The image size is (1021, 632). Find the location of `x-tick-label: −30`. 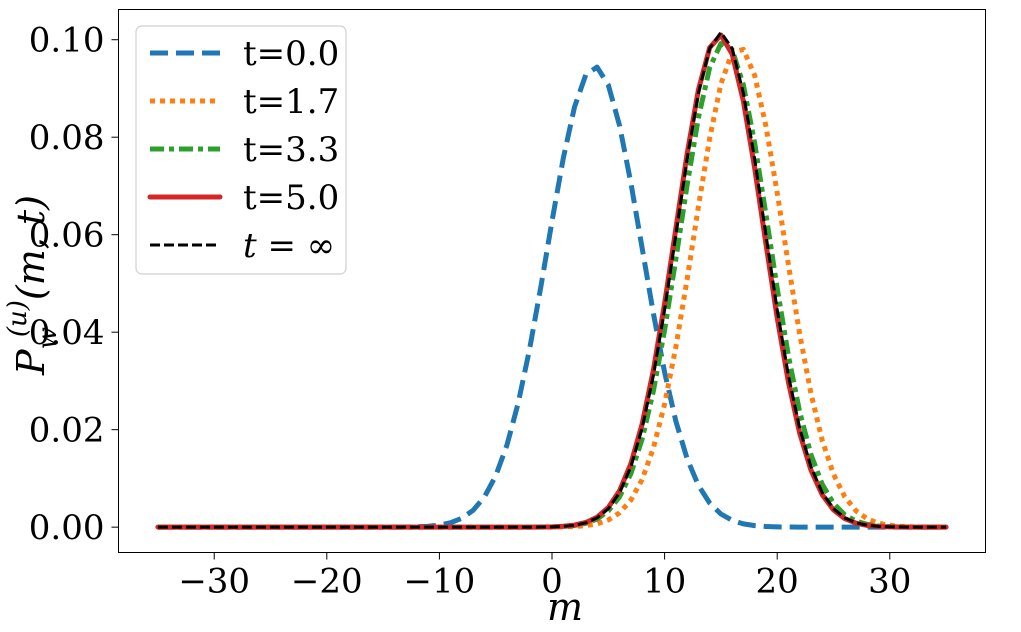

x-tick-label: −30 is located at coordinates (214, 582).